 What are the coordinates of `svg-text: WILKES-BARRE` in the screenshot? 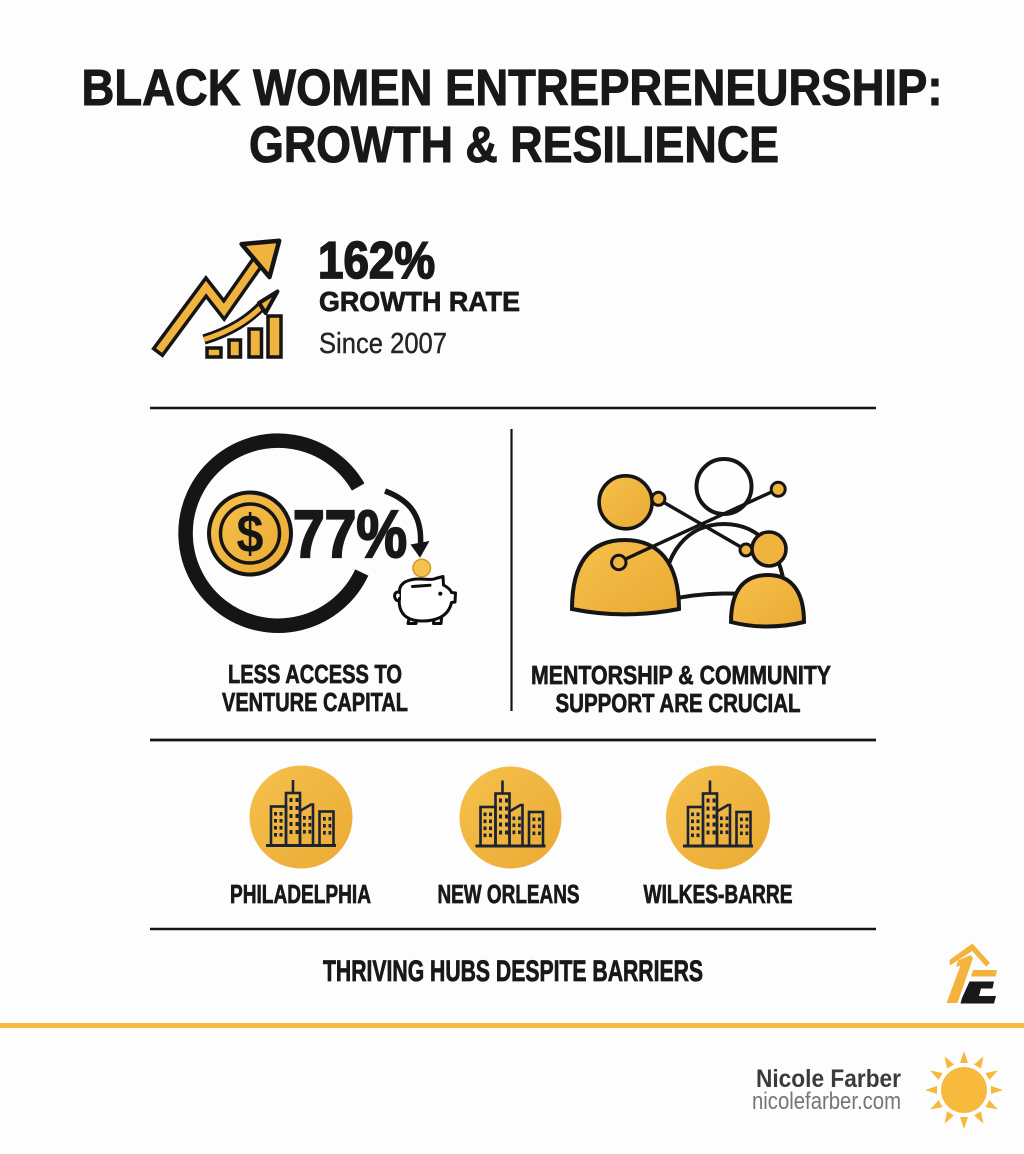 It's located at (718, 895).